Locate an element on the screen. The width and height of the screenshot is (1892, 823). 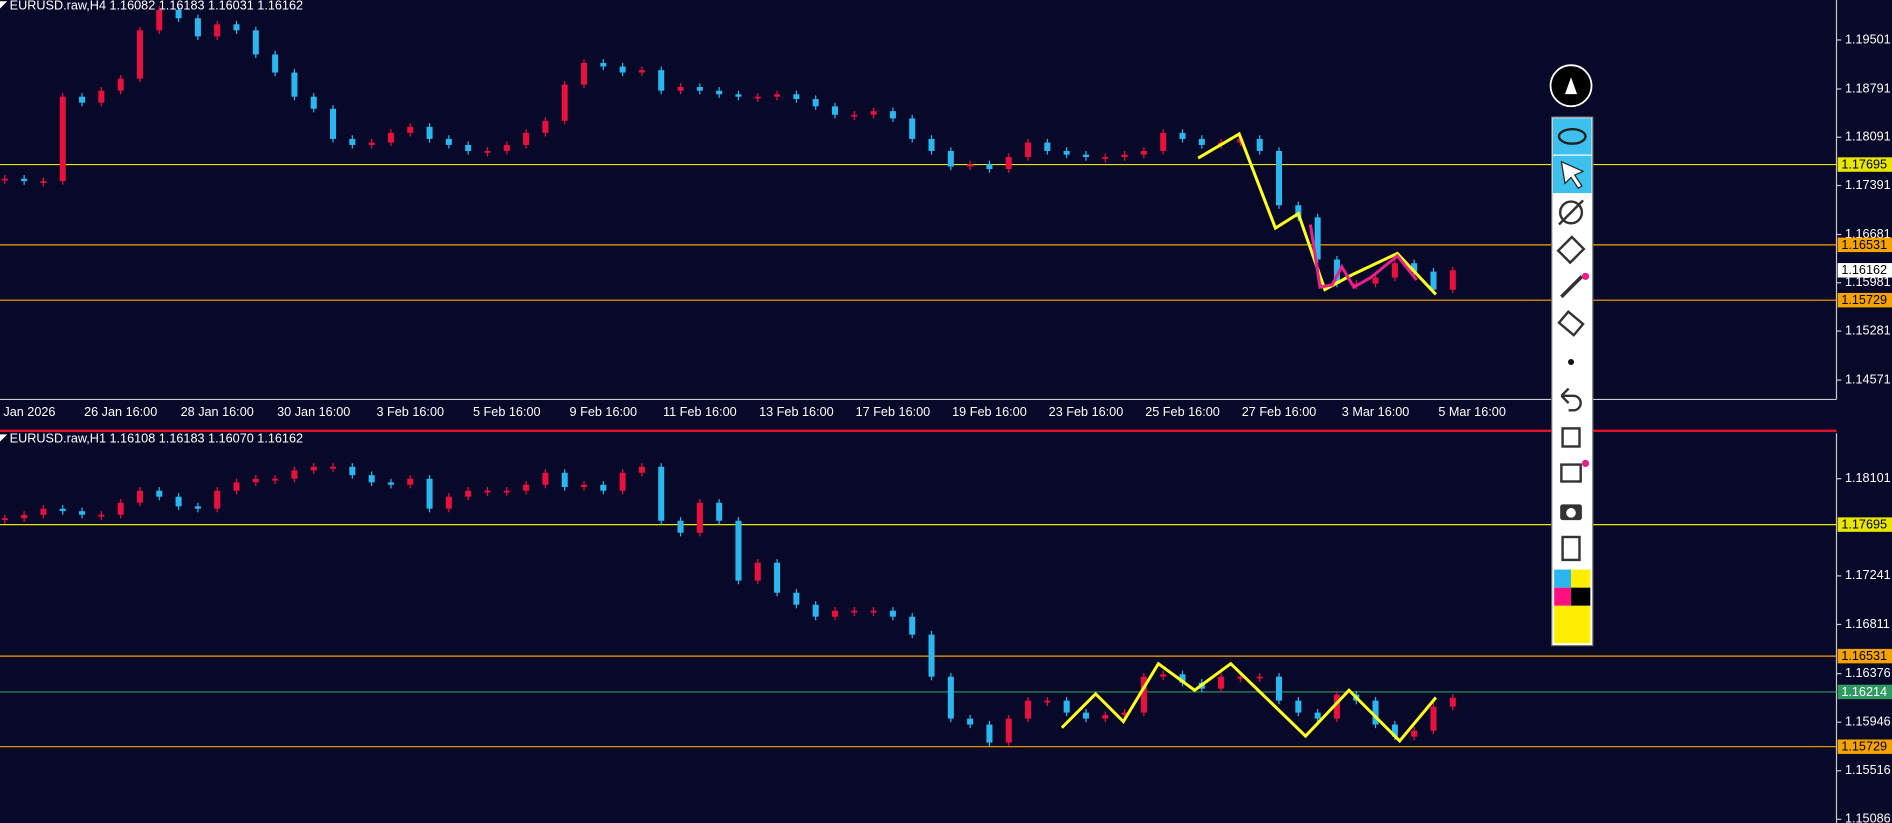
level-label: 1.16162 is located at coordinates (1864, 270).